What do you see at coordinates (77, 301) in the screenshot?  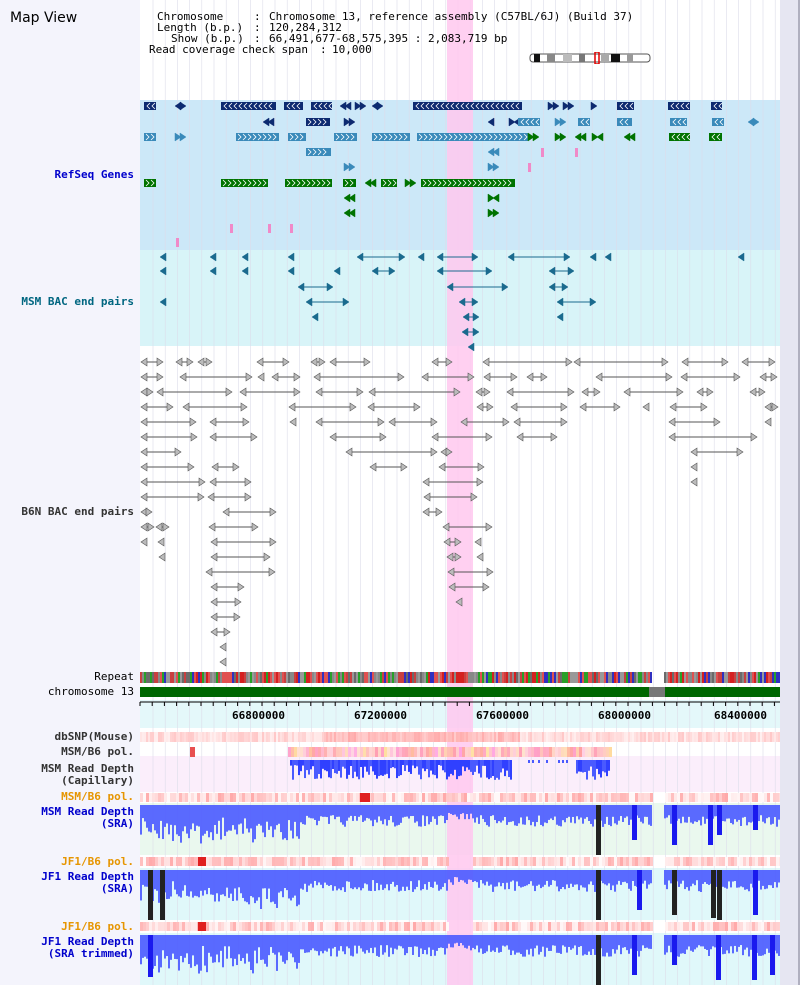 I see `track-label-msm-bac-end-pairs: MSM BAC end pairs` at bounding box center [77, 301].